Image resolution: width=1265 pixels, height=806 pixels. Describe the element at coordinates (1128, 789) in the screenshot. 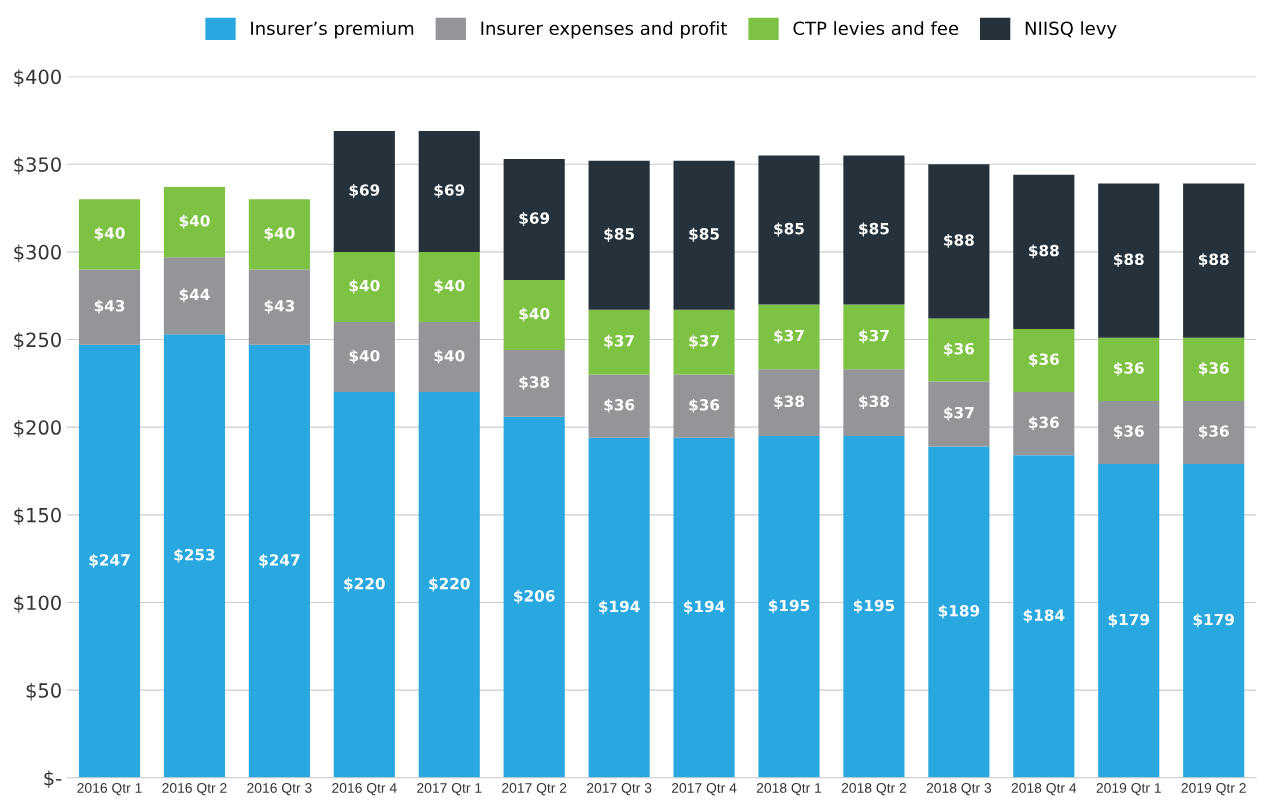

I see `x-tick-label: 2019 Qtr 1` at that location.